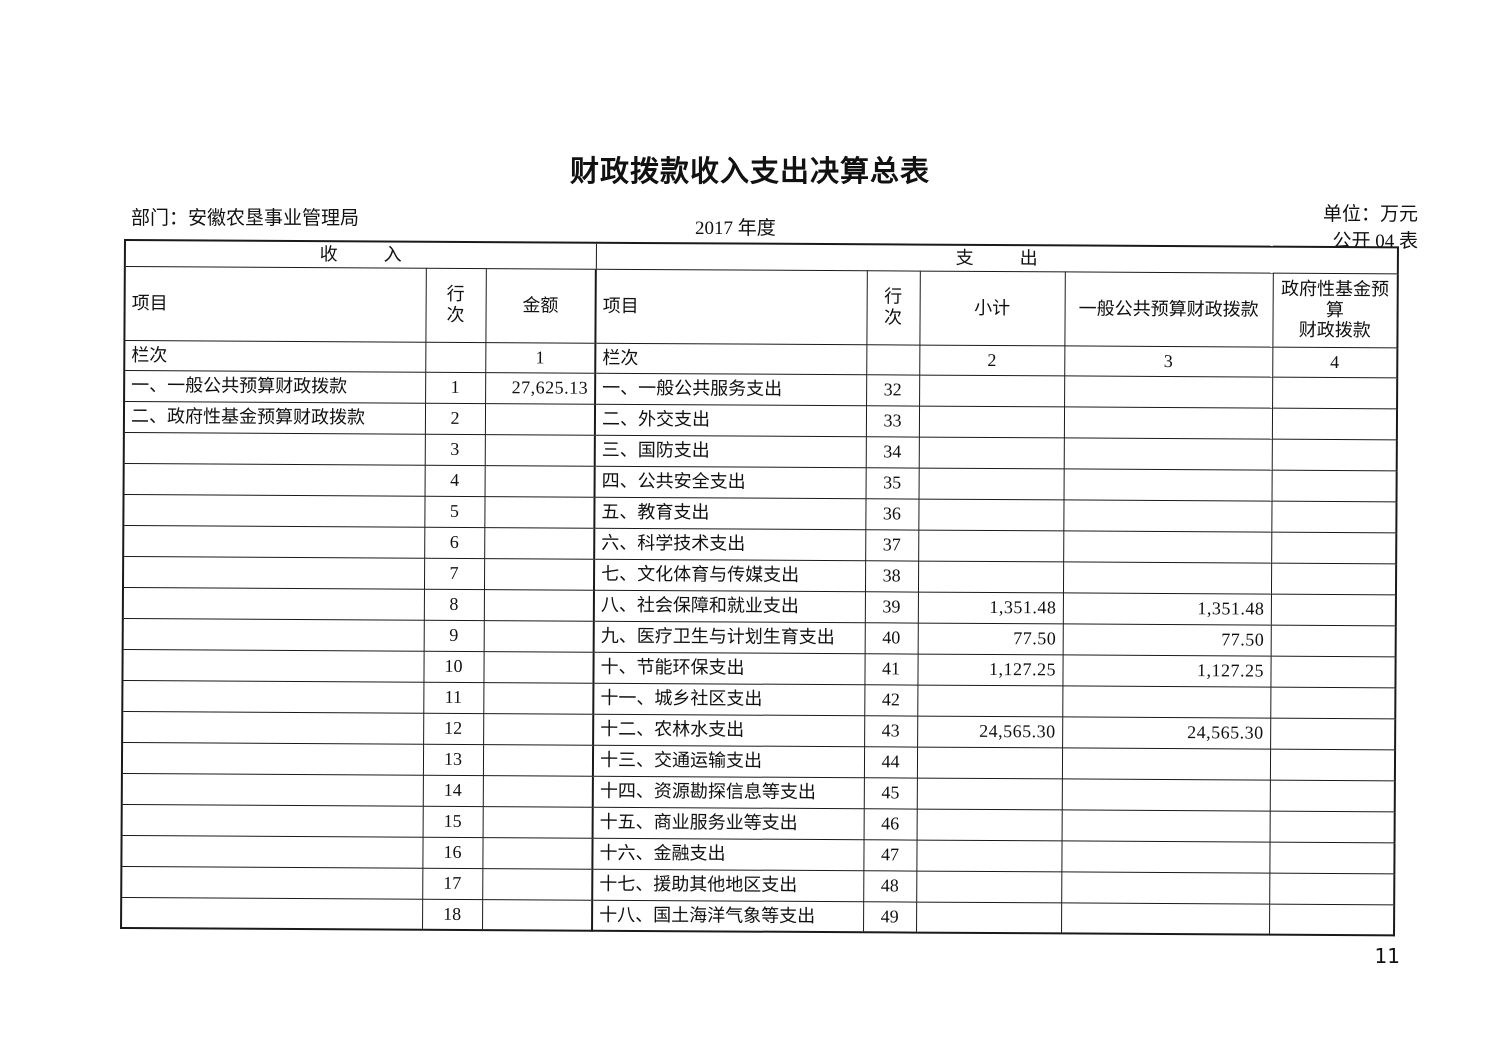  I want to click on expenditure-item-label: 十八、国土海洋气象等支出, so click(728, 916).